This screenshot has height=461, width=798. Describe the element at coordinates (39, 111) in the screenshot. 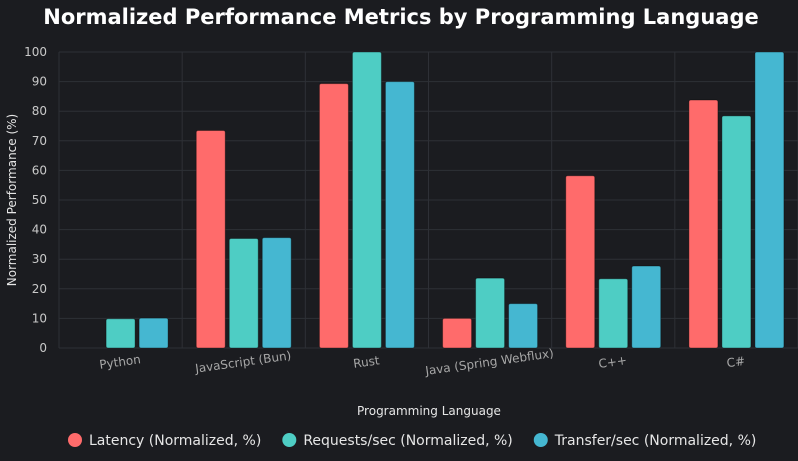

I see `y-tick-label: 80` at that location.